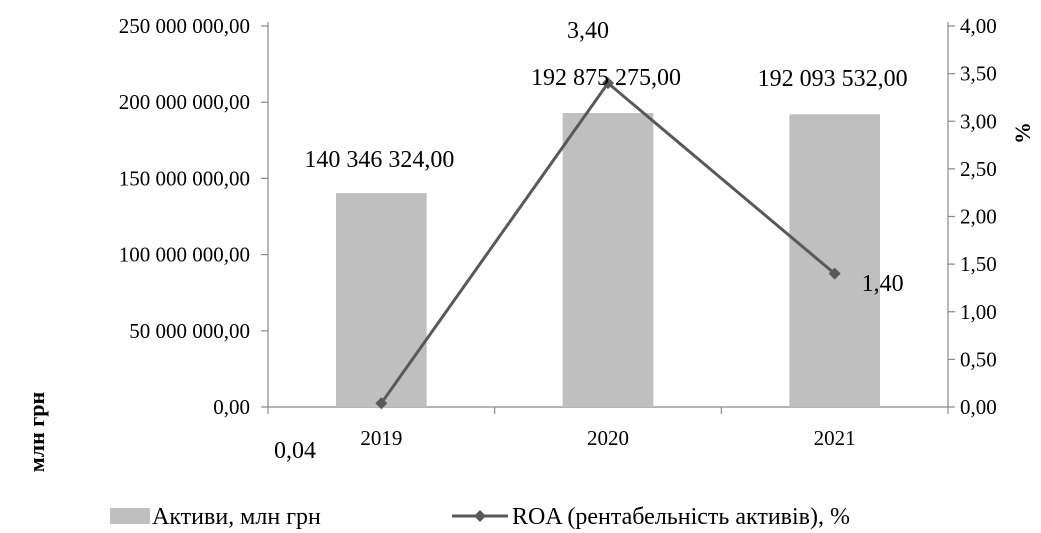 This screenshot has height=533, width=1041. Describe the element at coordinates (184, 178) in the screenshot. I see `left-tick-label: 150 000 000,00` at that location.